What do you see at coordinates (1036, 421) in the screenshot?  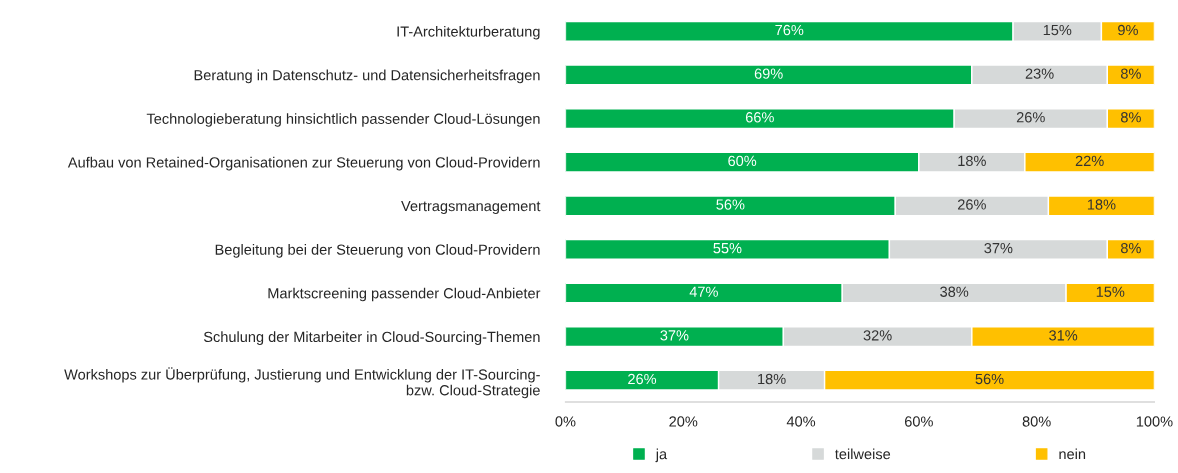 I see `x-tick-label: 80%` at bounding box center [1036, 421].